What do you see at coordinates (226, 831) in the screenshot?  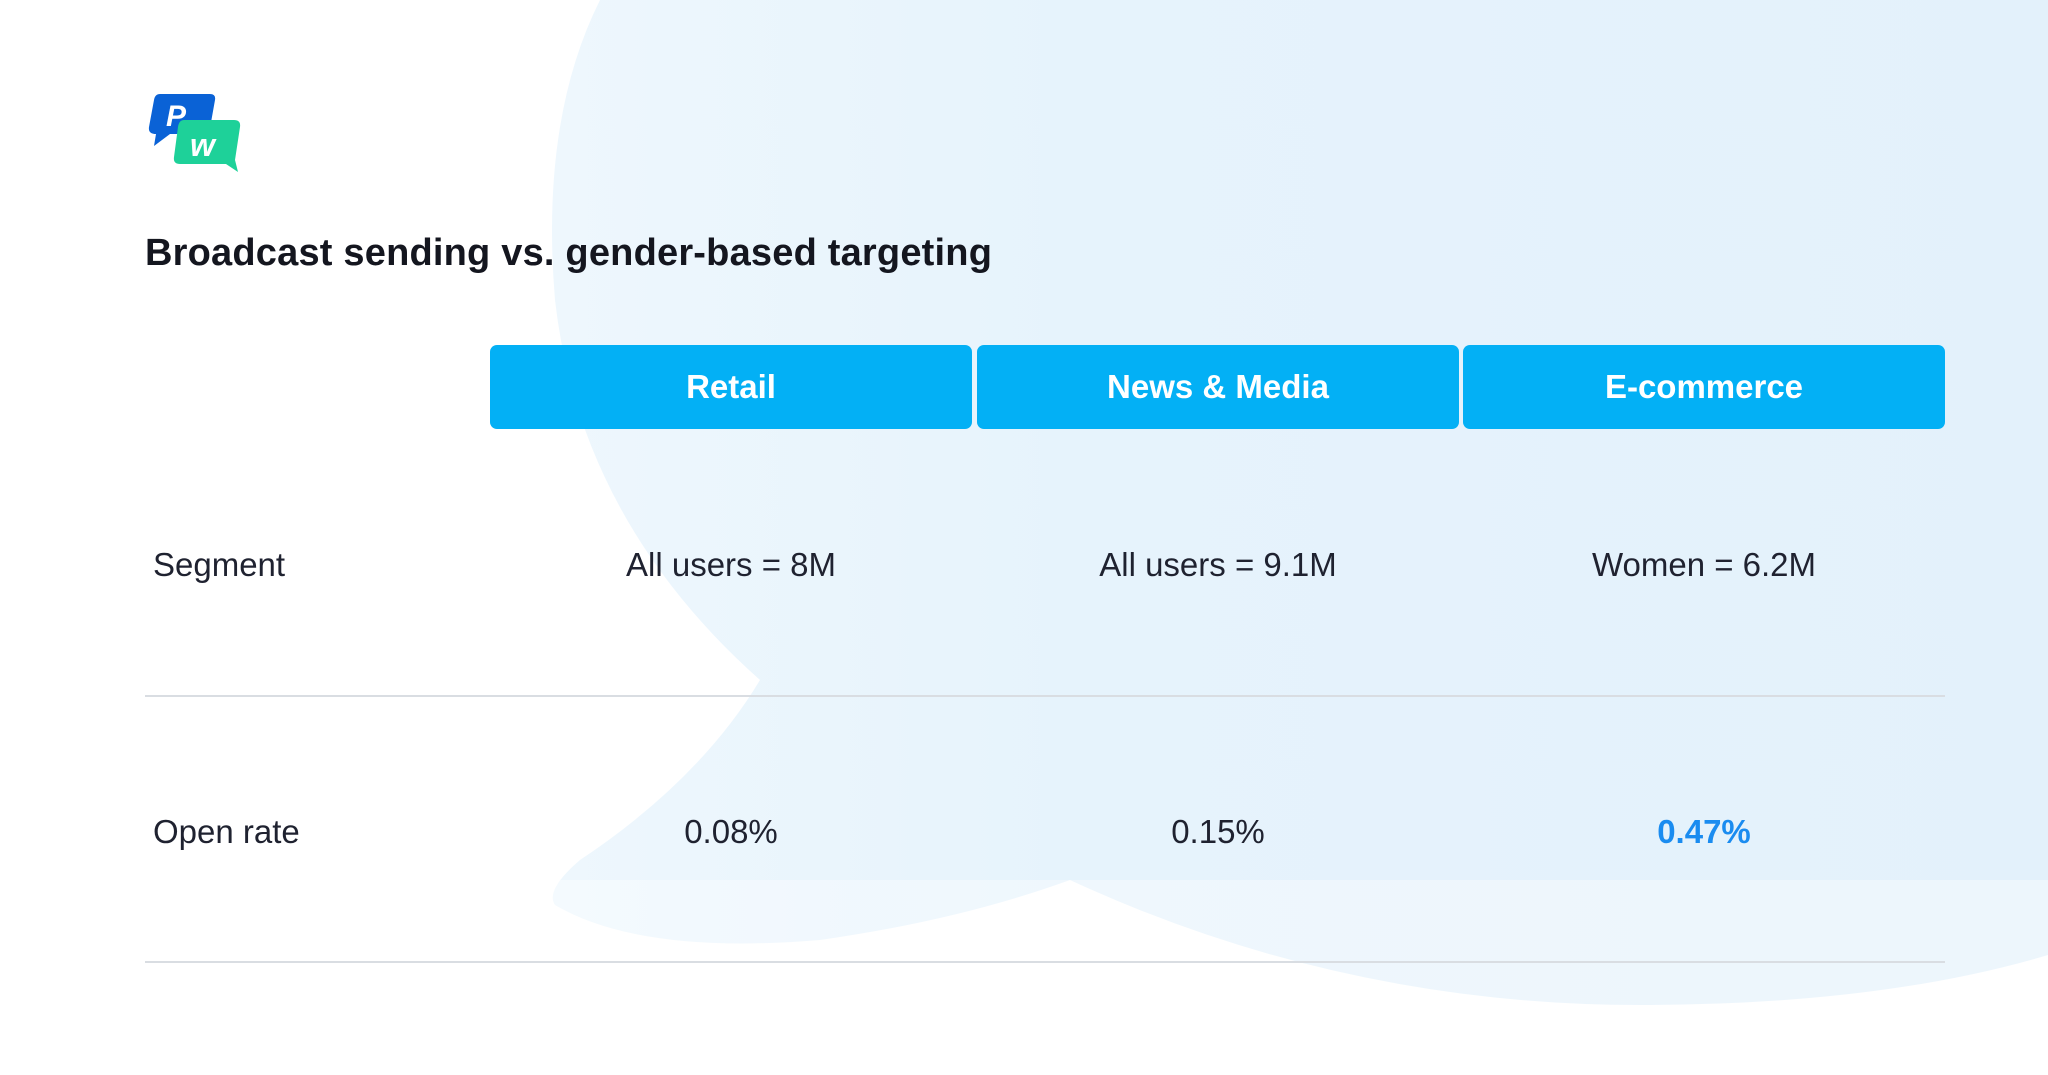 I see `row-label-open-rate: Open rate` at bounding box center [226, 831].